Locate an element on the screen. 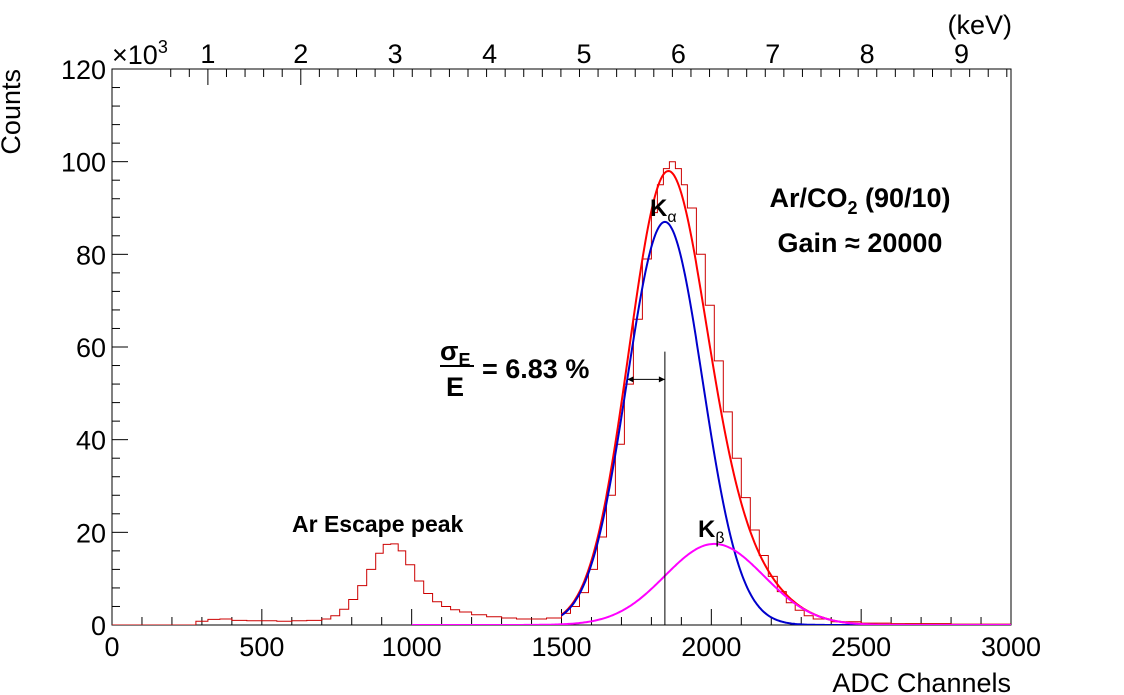 Image resolution: width=1124 pixels, height=695 pixels. y-tick-label: 40 is located at coordinates (91, 441).